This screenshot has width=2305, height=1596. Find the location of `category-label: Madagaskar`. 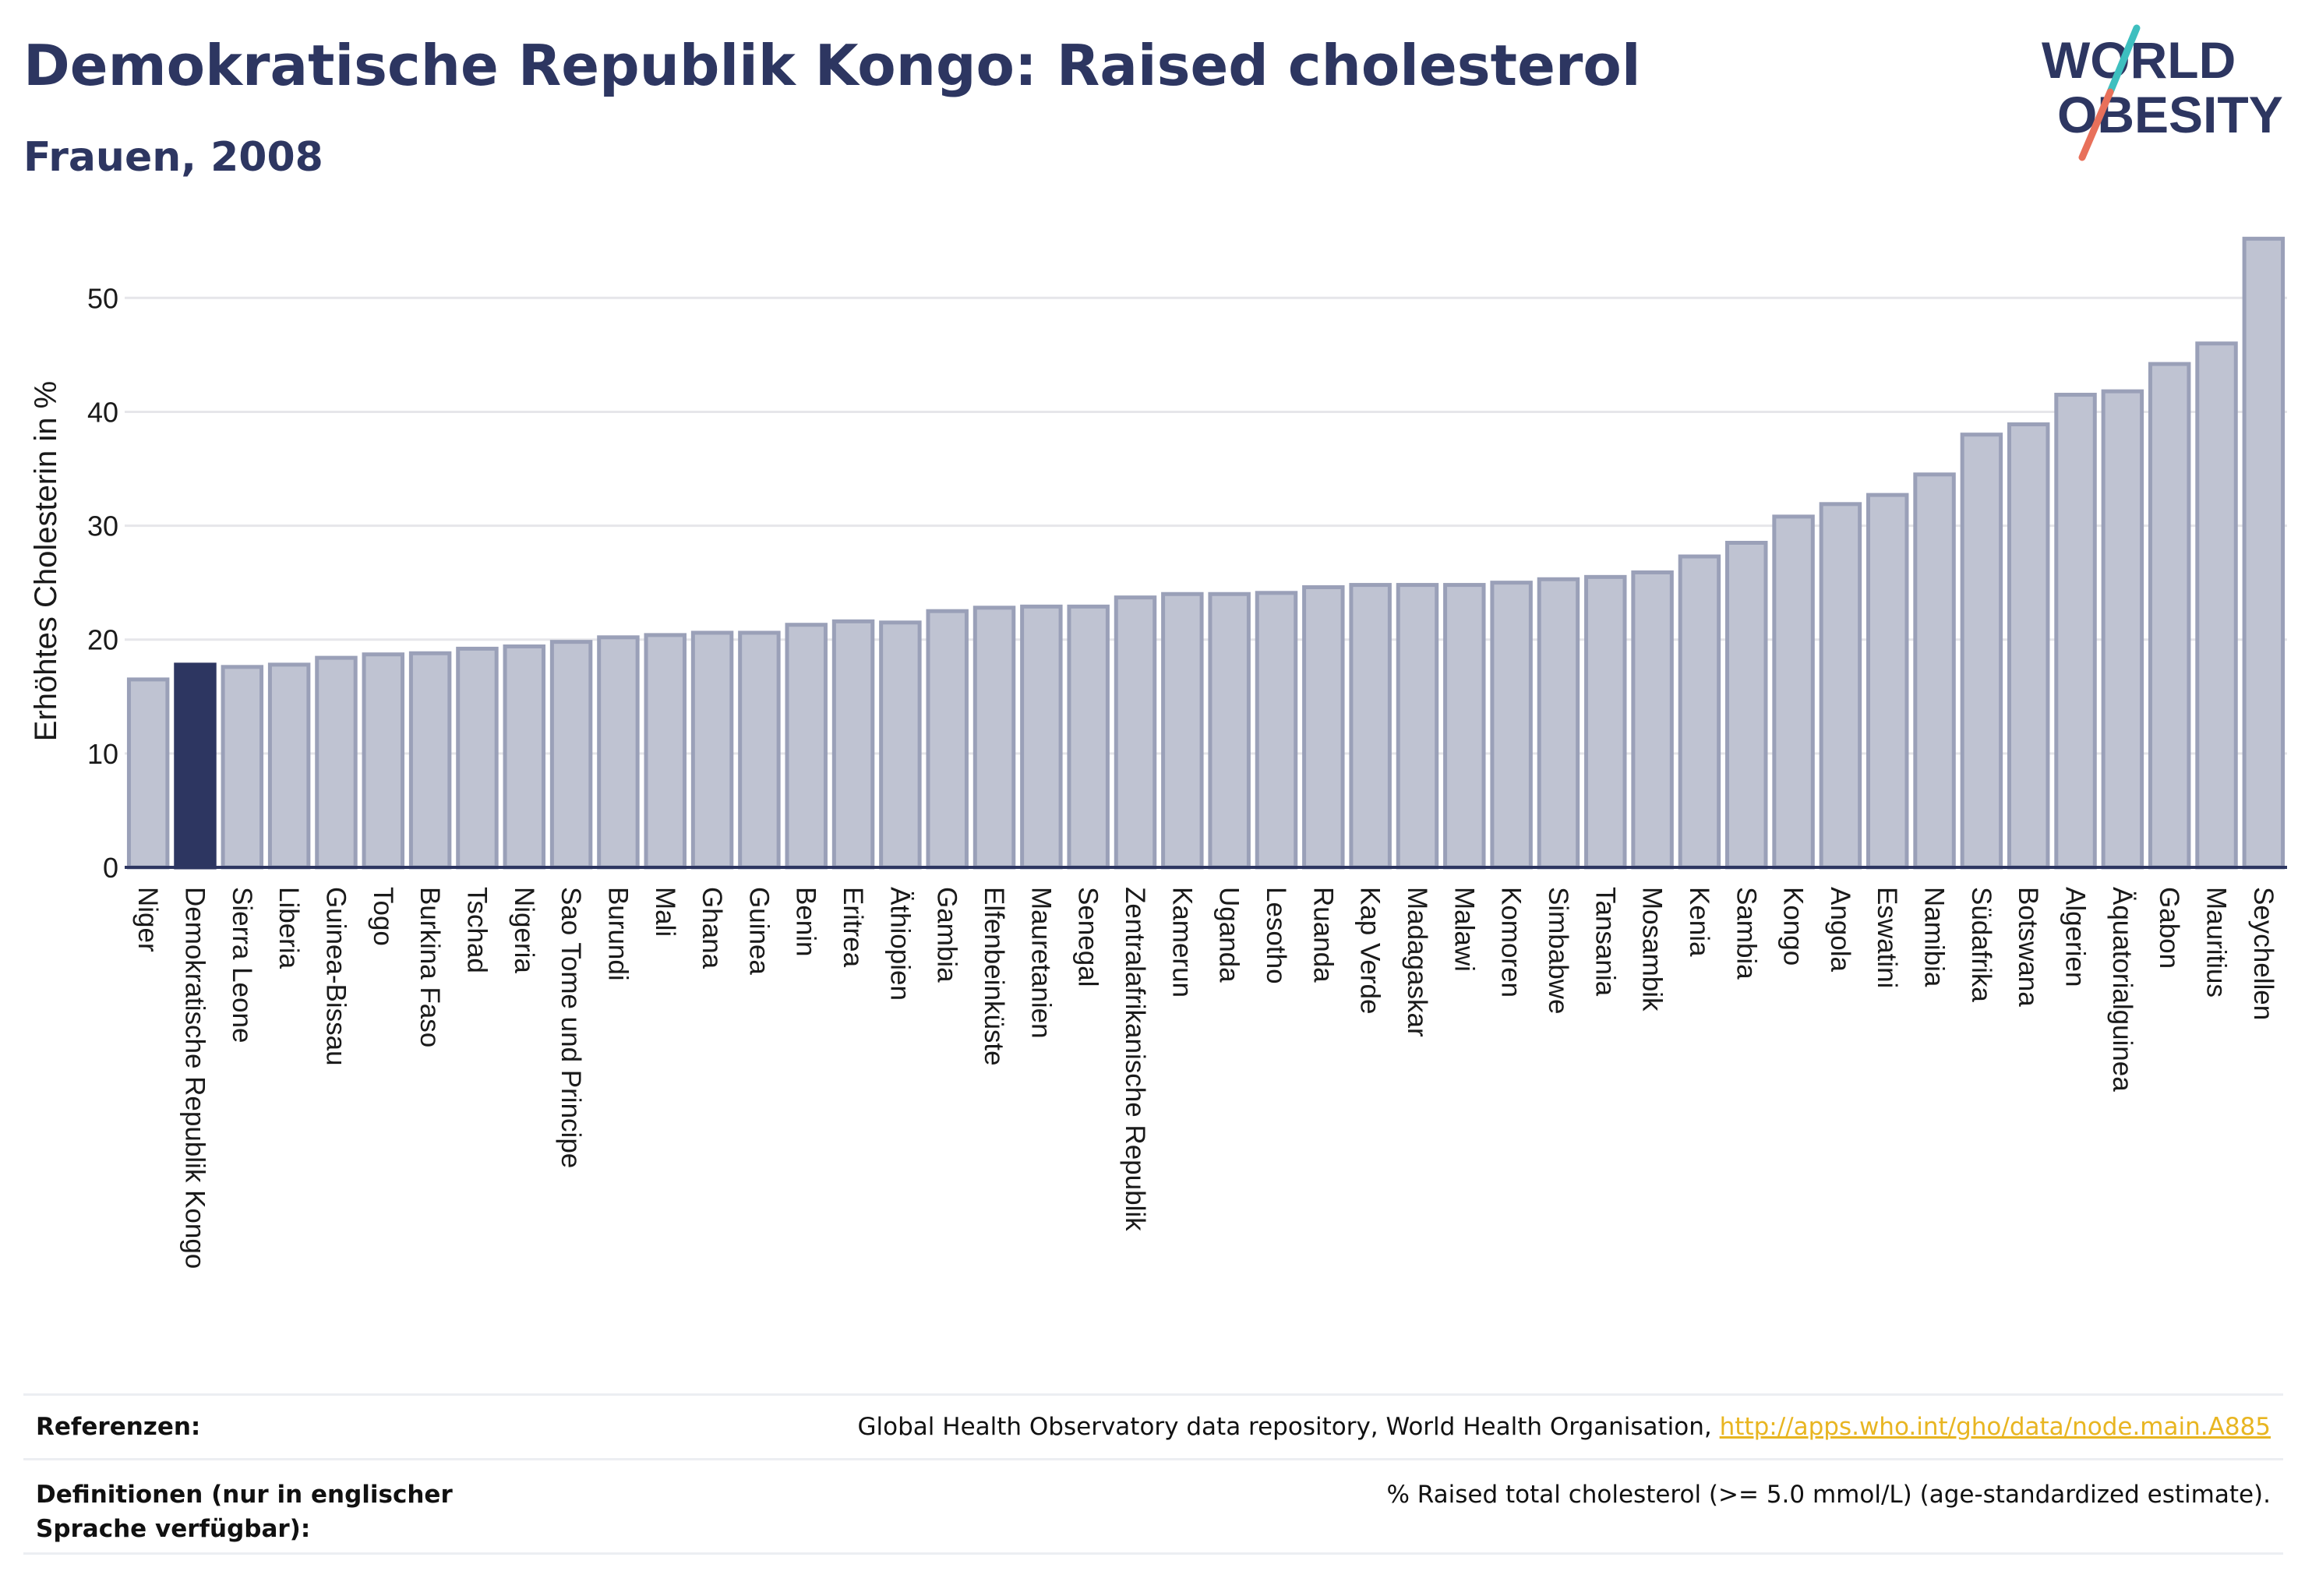

category-label: Madagaskar is located at coordinates (1417, 962).